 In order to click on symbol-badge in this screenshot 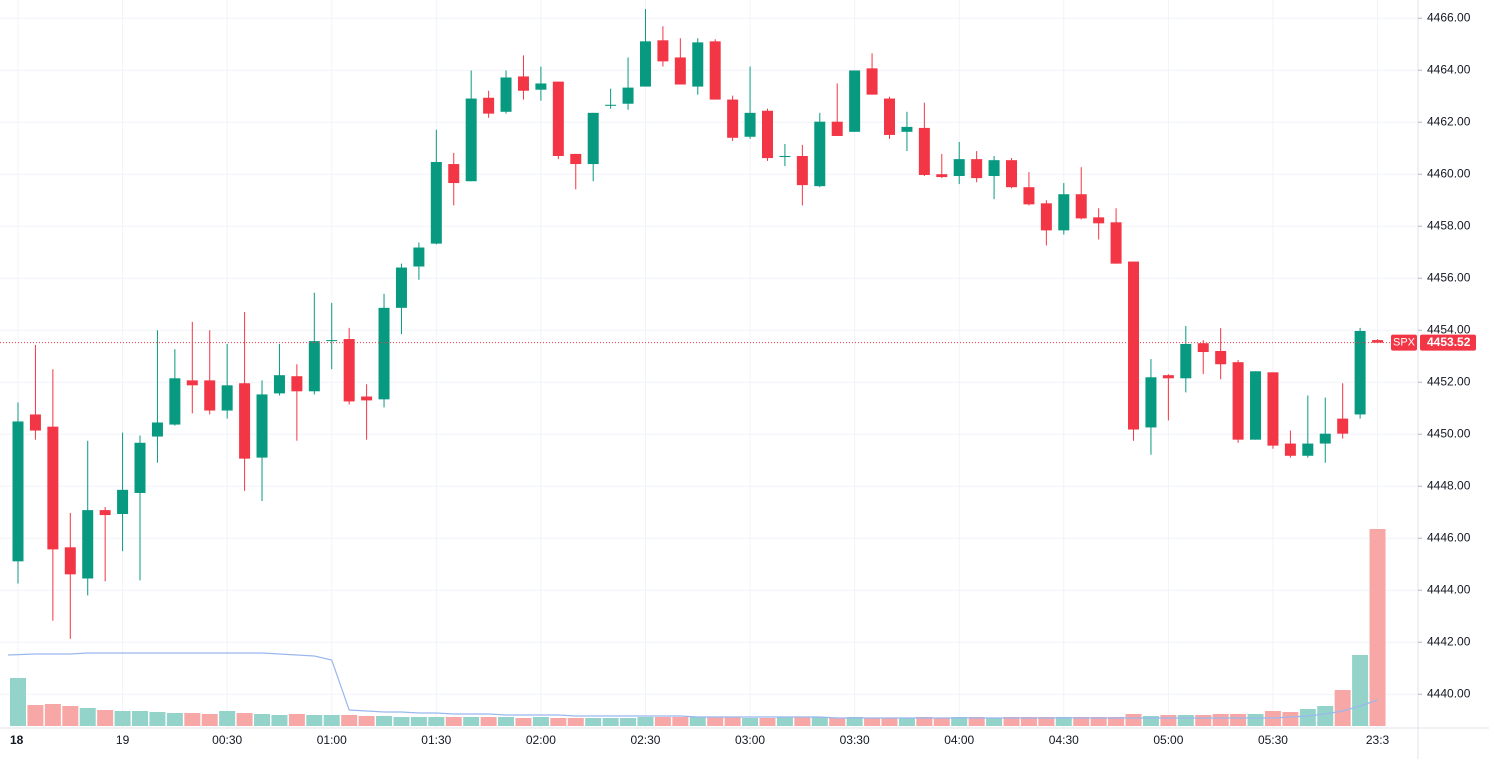, I will do `click(1404, 342)`.